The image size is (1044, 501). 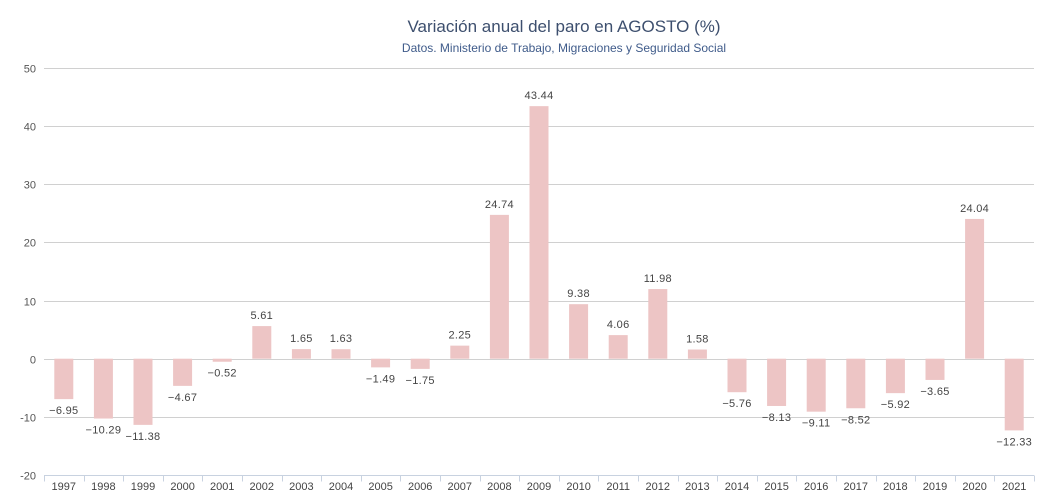 What do you see at coordinates (895, 487) in the screenshot?
I see `x-tick-label: 2018` at bounding box center [895, 487].